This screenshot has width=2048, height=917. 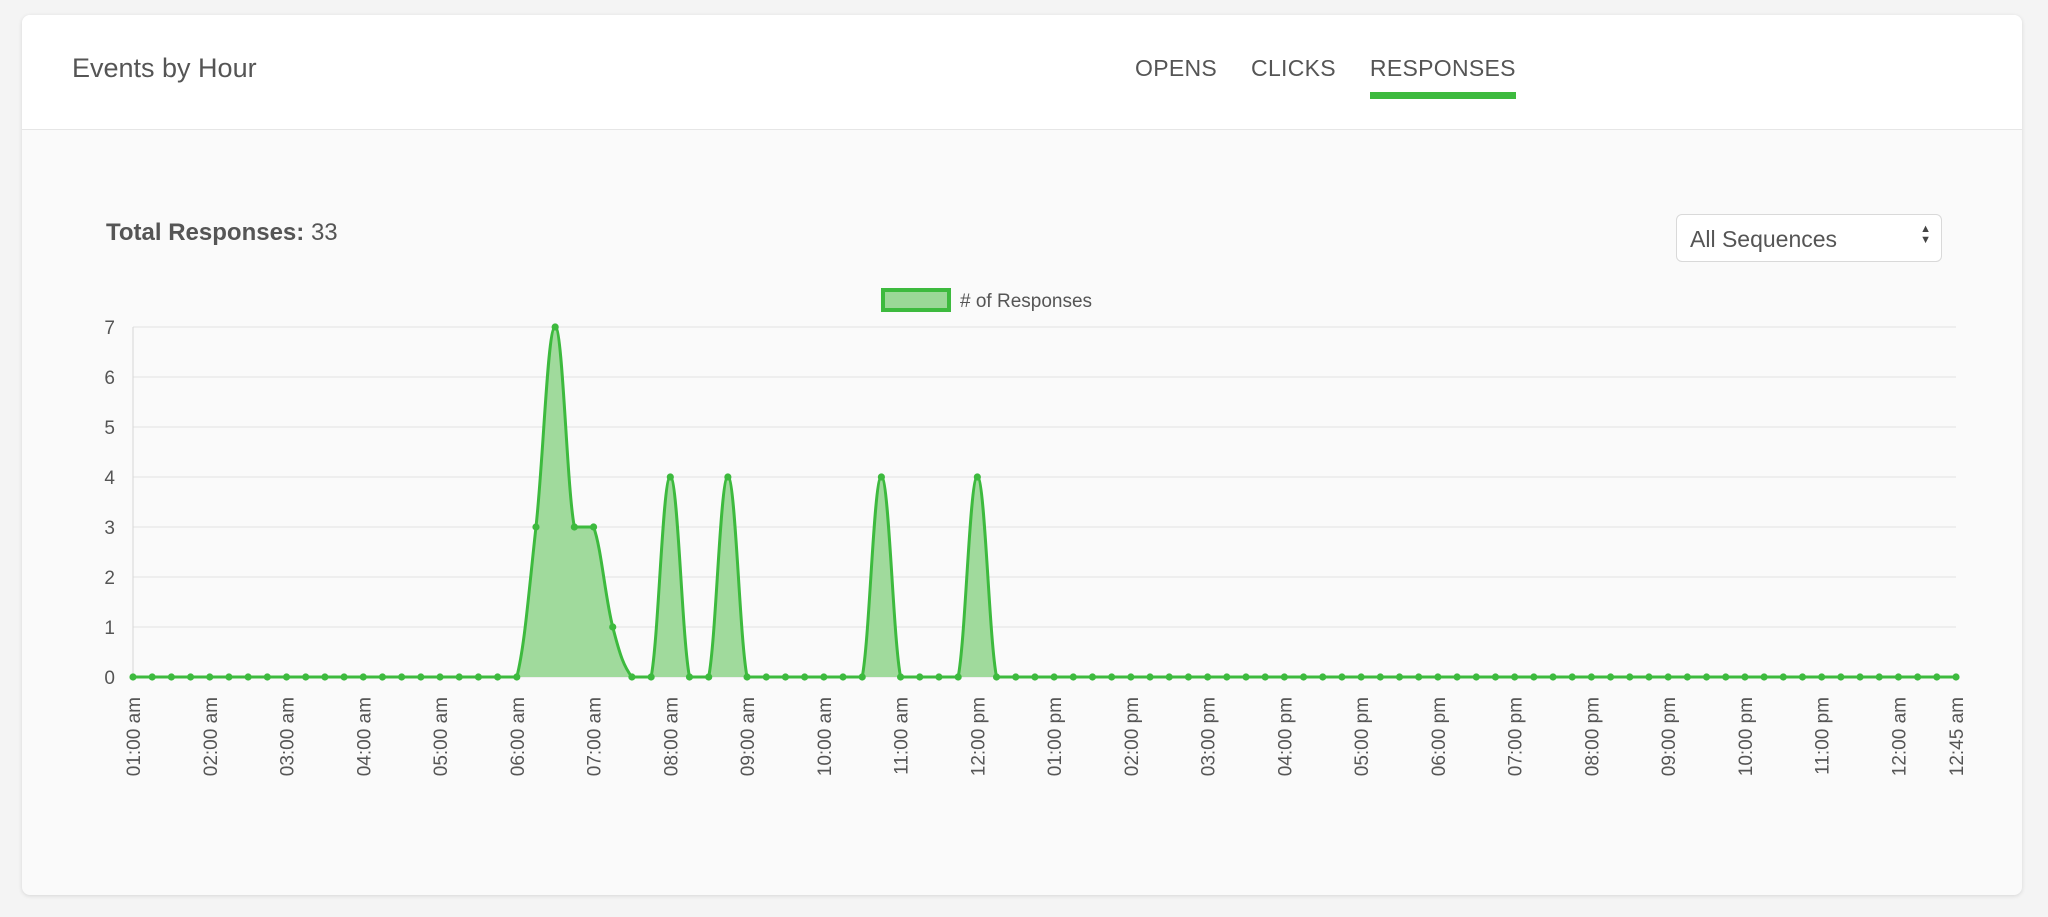 What do you see at coordinates (1022, 72) in the screenshot?
I see `card-header: Events by Hour OPENS CLICKS RESPONSES` at bounding box center [1022, 72].